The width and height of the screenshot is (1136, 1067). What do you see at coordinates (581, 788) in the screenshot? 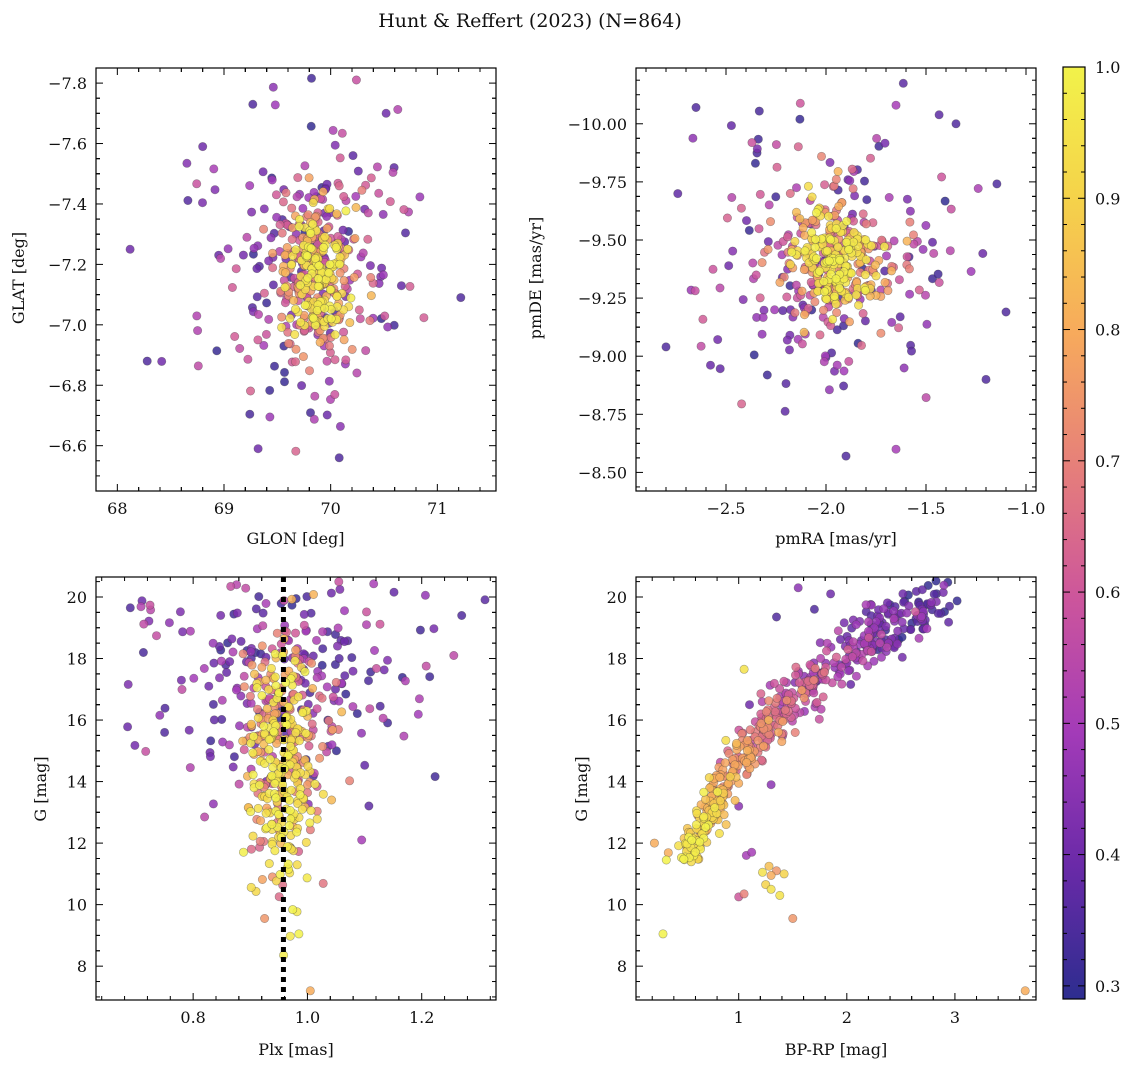
I see `y-axis-label: G [mag]` at bounding box center [581, 788].